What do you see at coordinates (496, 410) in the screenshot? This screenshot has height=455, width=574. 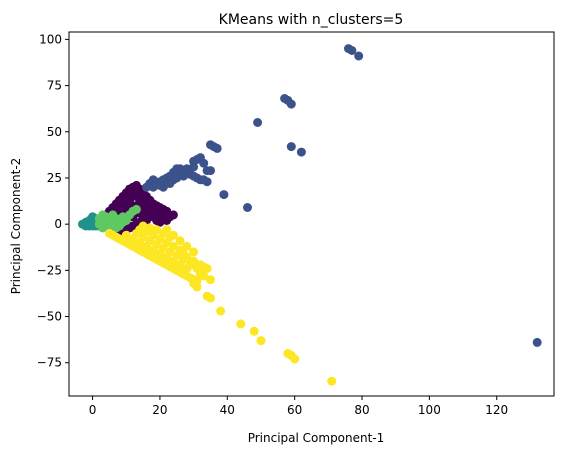 I see `x-tick-label: 120` at bounding box center [496, 410].